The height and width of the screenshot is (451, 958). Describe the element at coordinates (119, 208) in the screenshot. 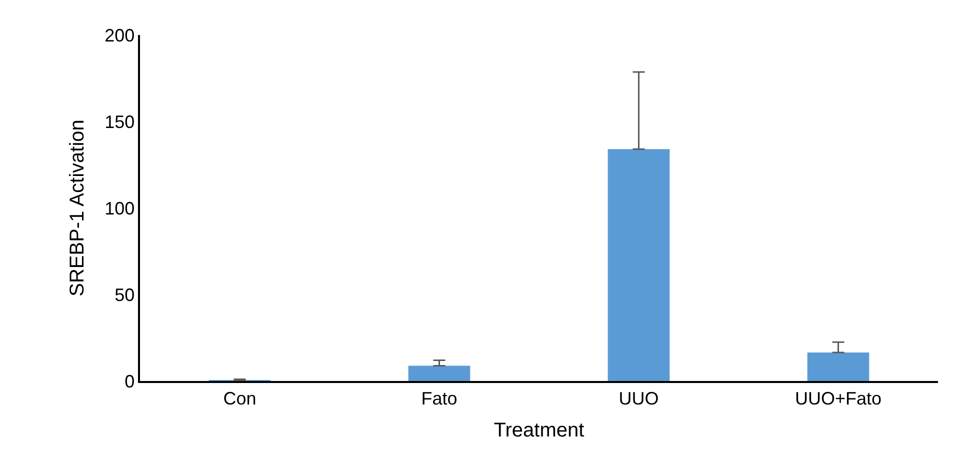

I see `y-tick-label: 100` at that location.